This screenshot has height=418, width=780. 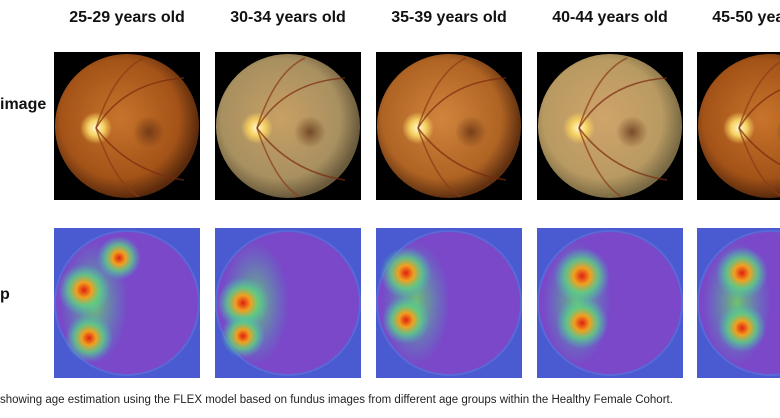 I want to click on row-label: image, so click(x=23, y=104).